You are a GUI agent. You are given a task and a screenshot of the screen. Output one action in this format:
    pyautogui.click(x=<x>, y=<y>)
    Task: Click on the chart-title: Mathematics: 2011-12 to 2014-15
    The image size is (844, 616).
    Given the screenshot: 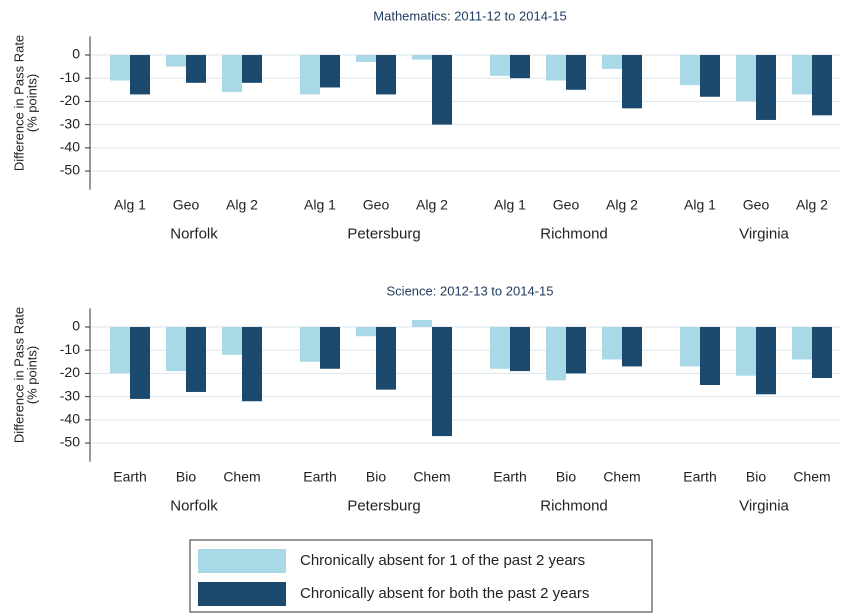 What is the action you would take?
    pyautogui.click(x=469, y=15)
    